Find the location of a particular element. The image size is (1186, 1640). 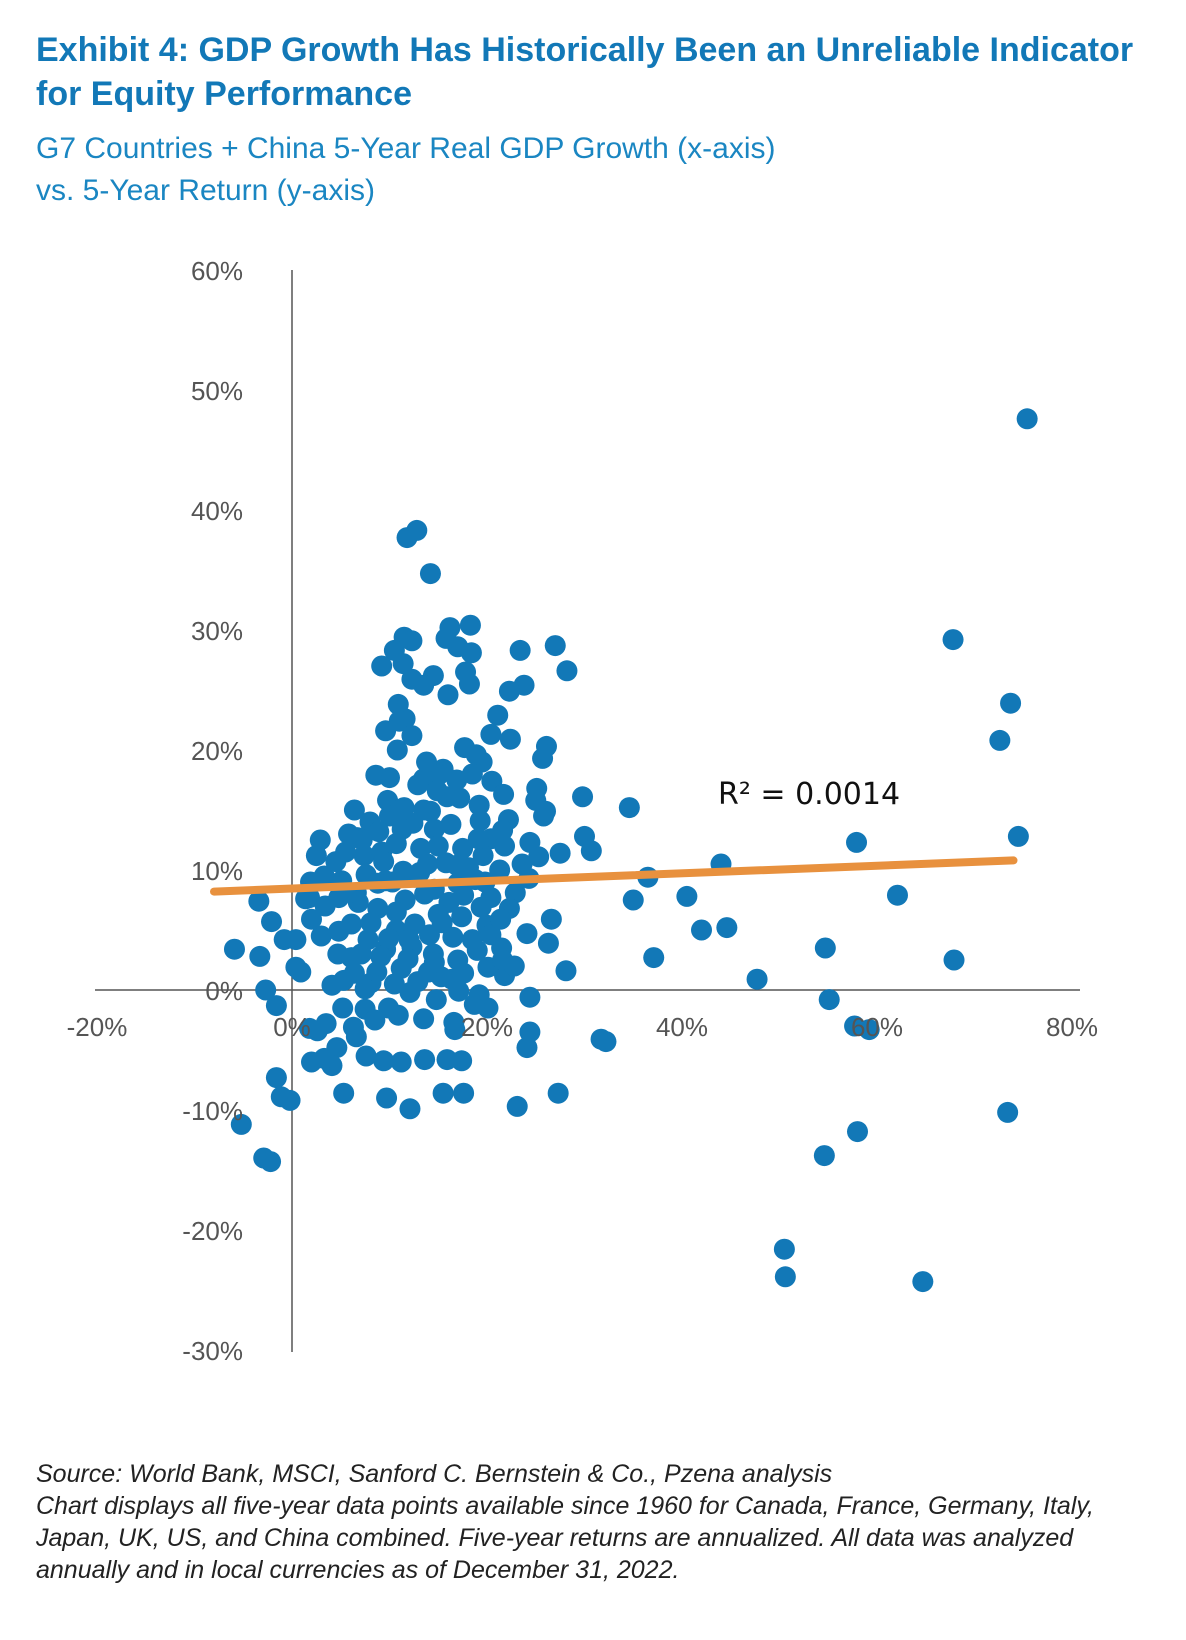

y-tick-label: 10% is located at coordinates (217, 871).